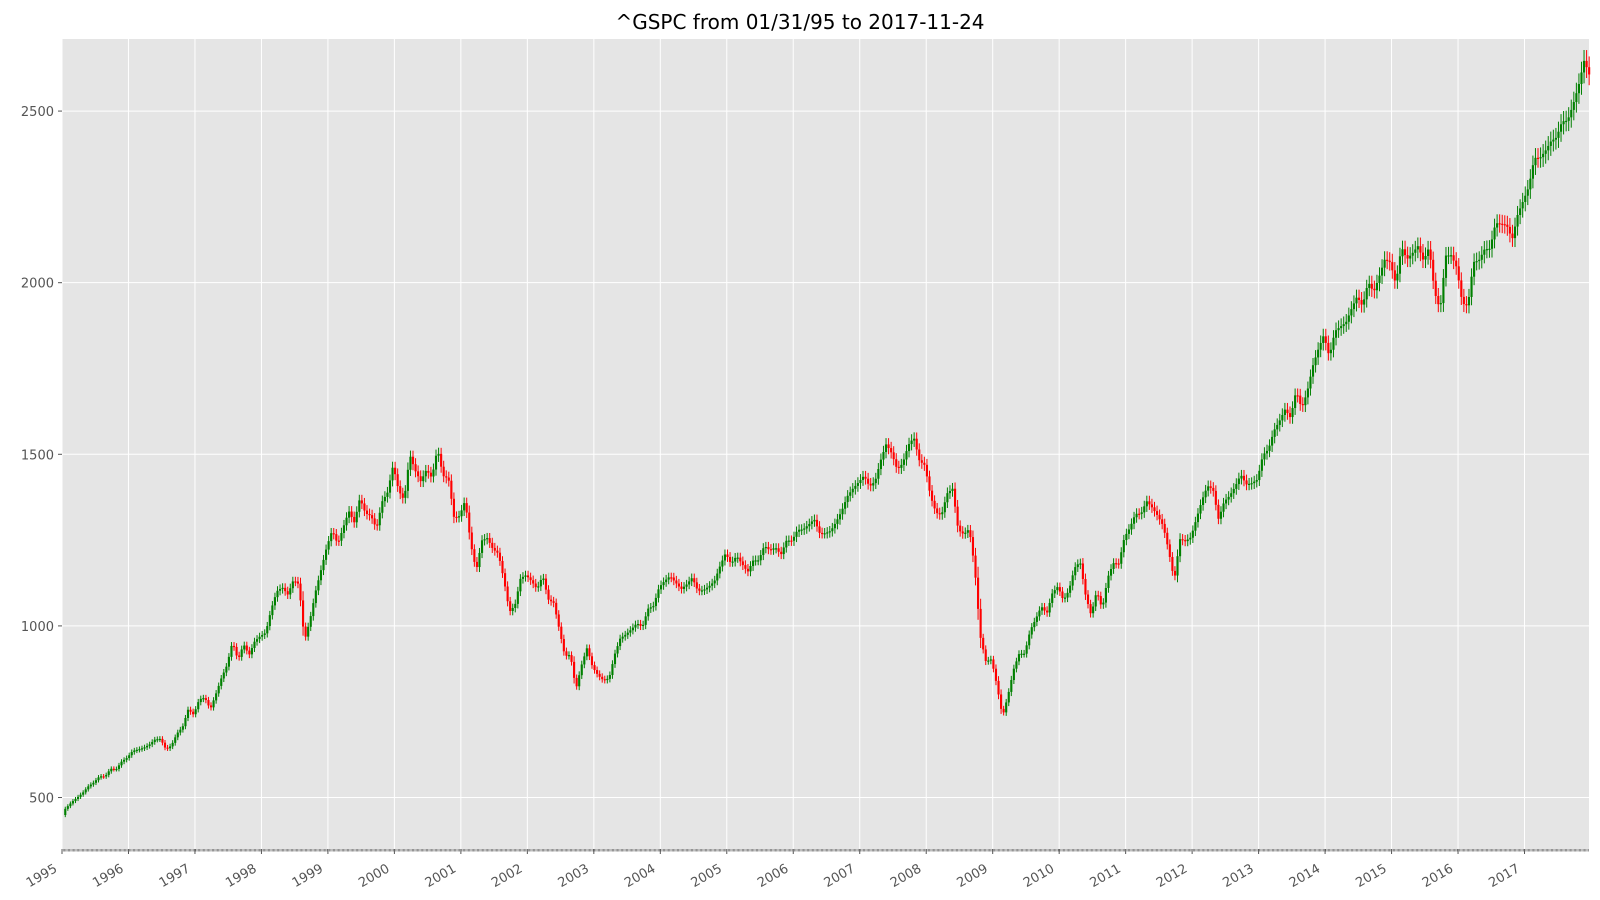 Image resolution: width=1600 pixels, height=900 pixels. Describe the element at coordinates (507, 876) in the screenshot. I see `x-tick-label: 2002` at that location.